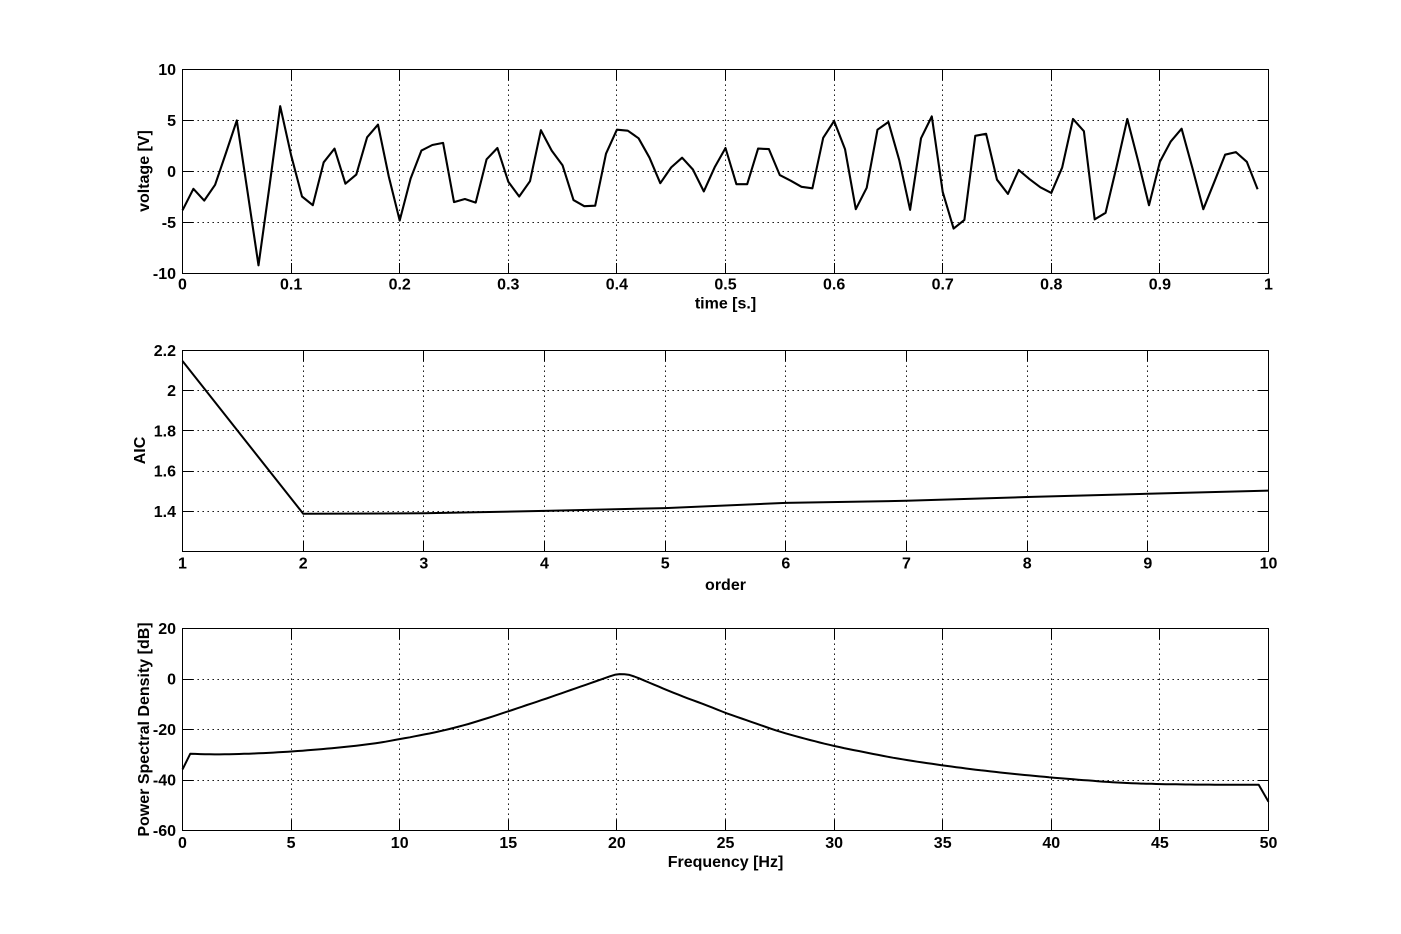 This screenshot has width=1401, height=934. What do you see at coordinates (834, 843) in the screenshot?
I see `svg-text: 30` at bounding box center [834, 843].